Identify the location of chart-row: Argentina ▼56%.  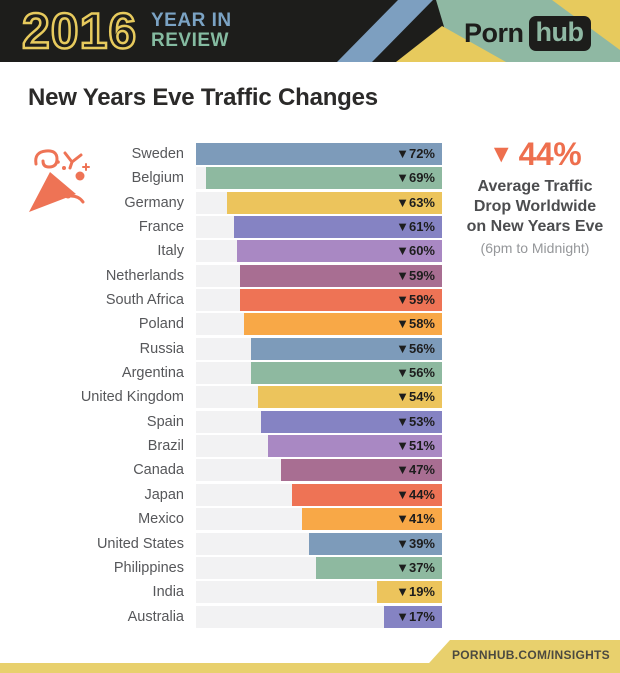
(221, 373).